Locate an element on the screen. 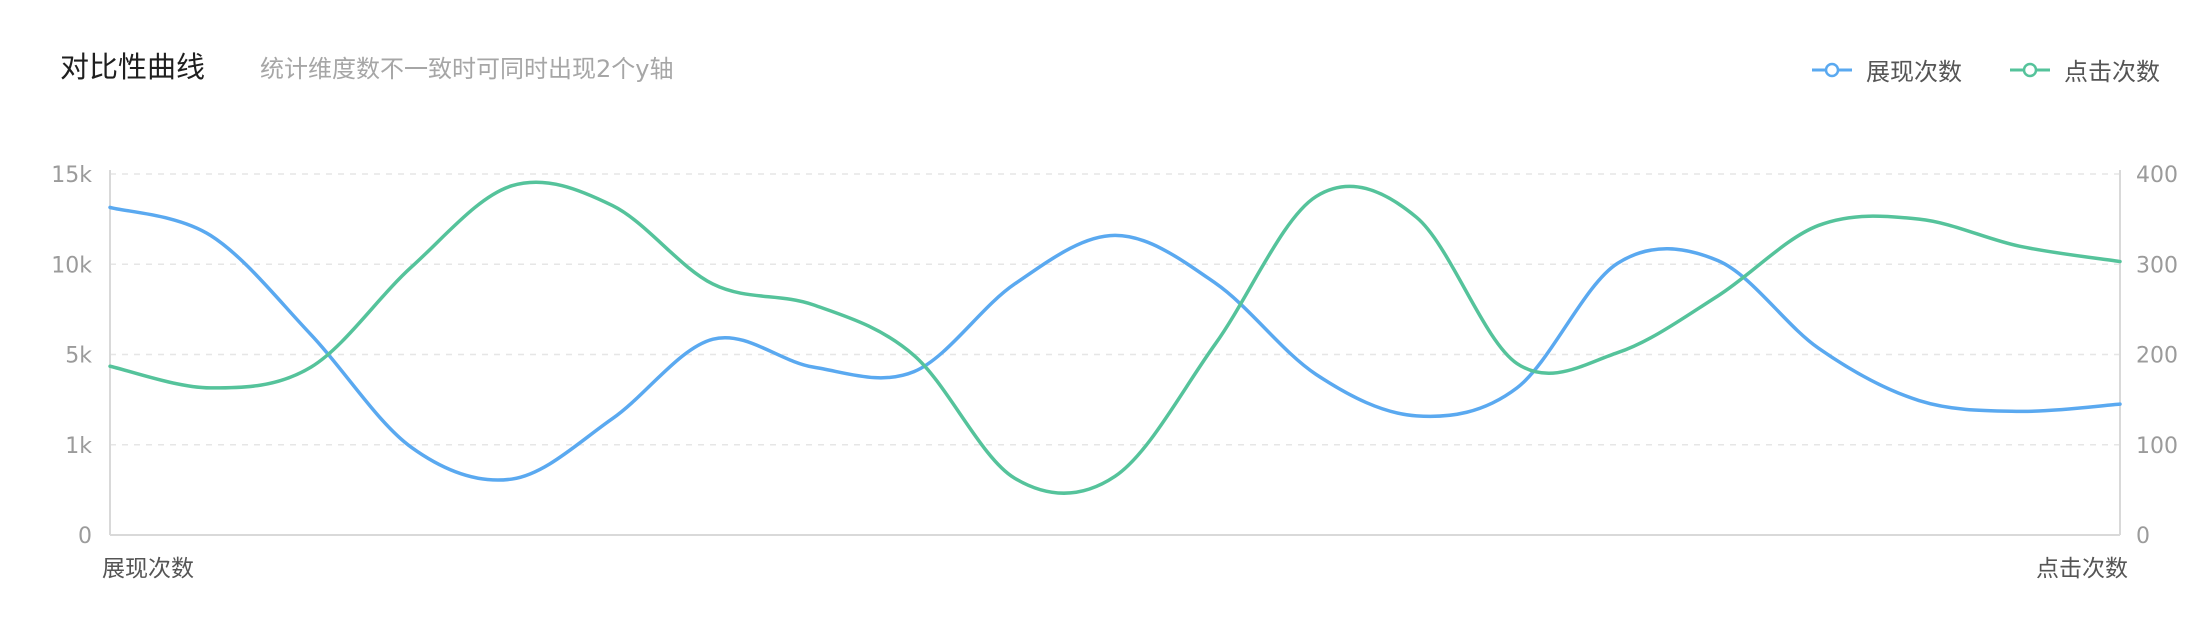  legend-line-circle-icon-blue is located at coordinates (1832, 69).